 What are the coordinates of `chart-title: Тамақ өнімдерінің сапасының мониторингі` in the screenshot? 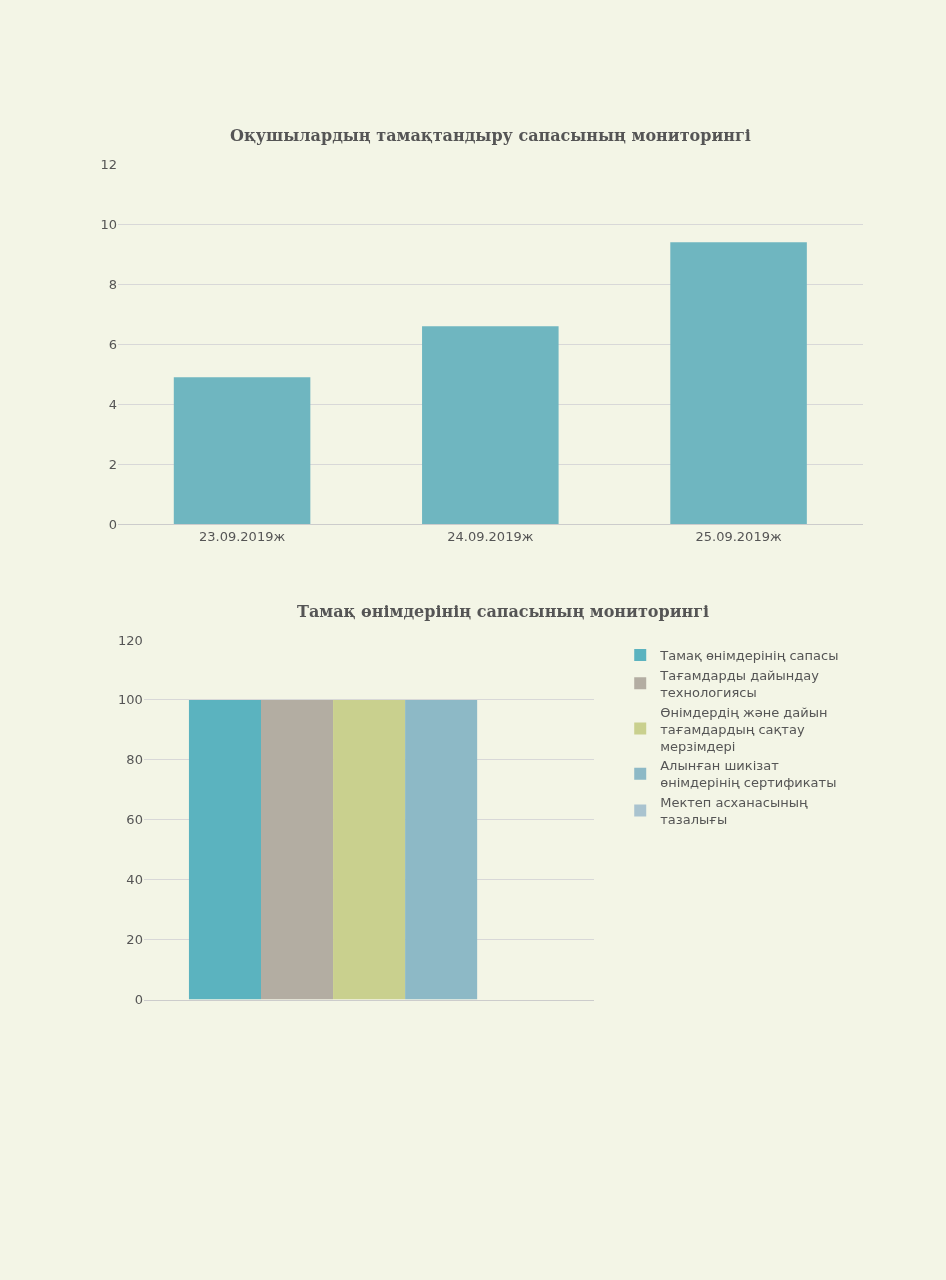 It's located at (503, 611).